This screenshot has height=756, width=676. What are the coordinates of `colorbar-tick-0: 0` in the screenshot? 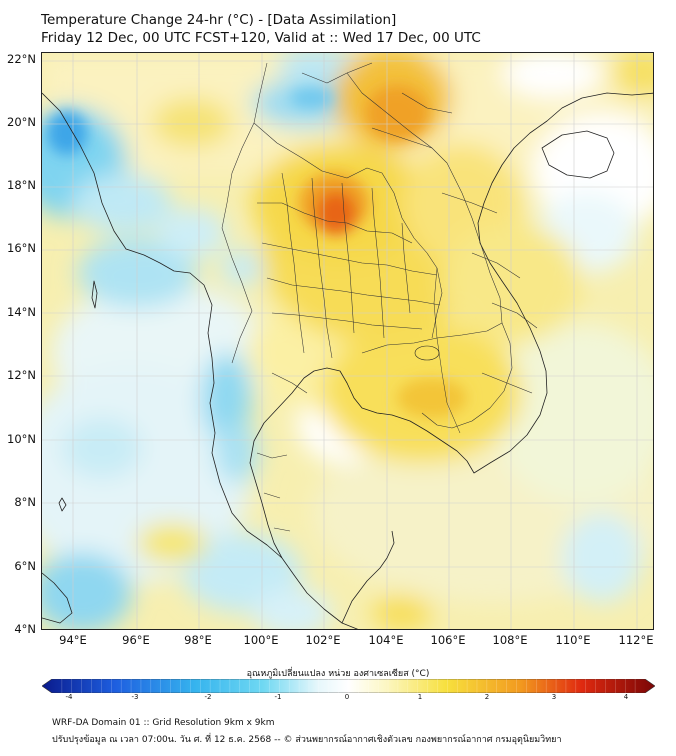 It's located at (347, 697).